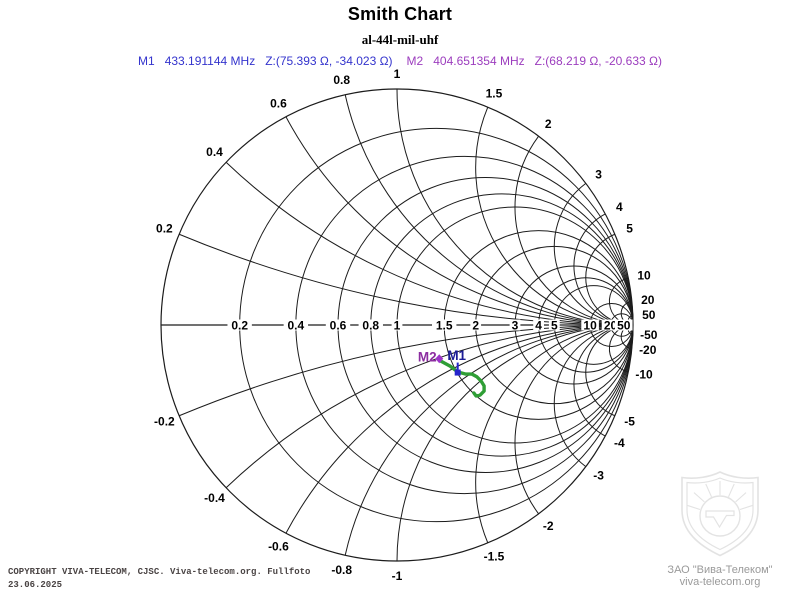  Describe the element at coordinates (494, 557) in the screenshot. I see `reactance-rim-label: -1.5` at that location.